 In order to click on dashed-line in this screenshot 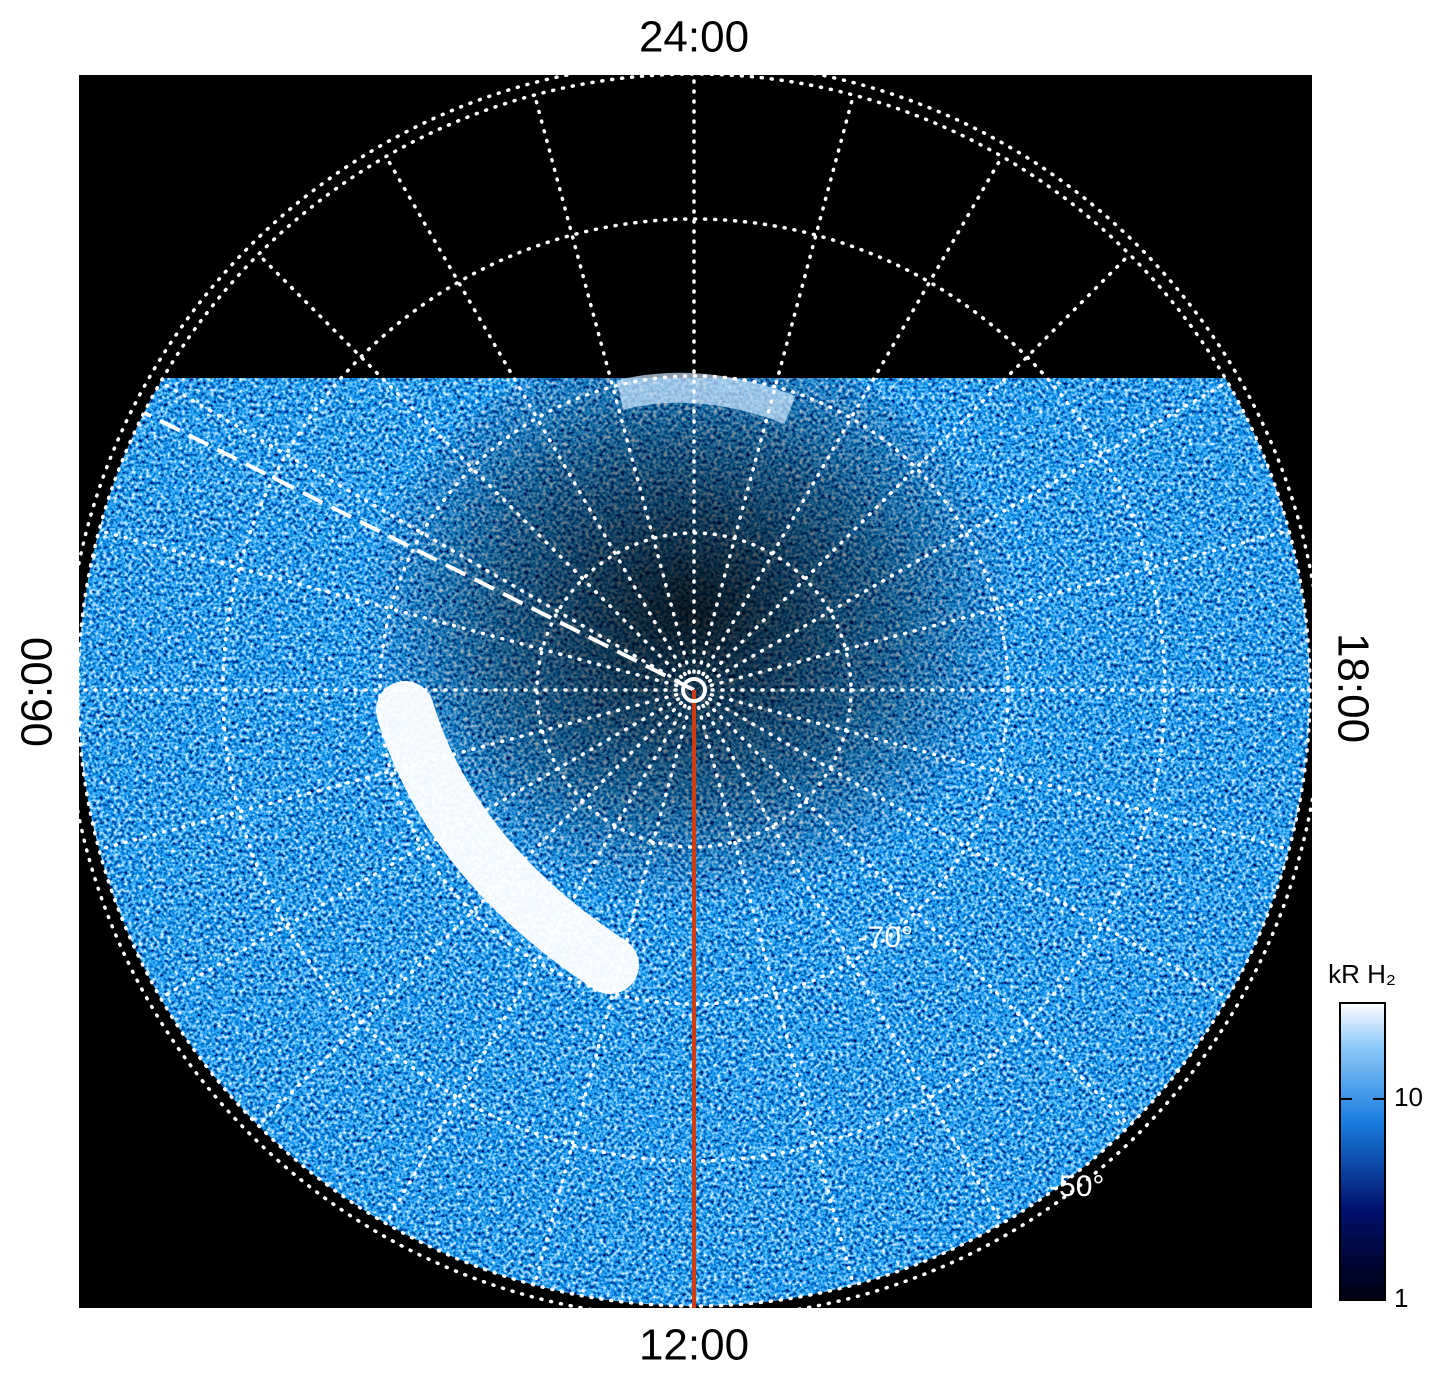, I will do `click(419, 551)`.